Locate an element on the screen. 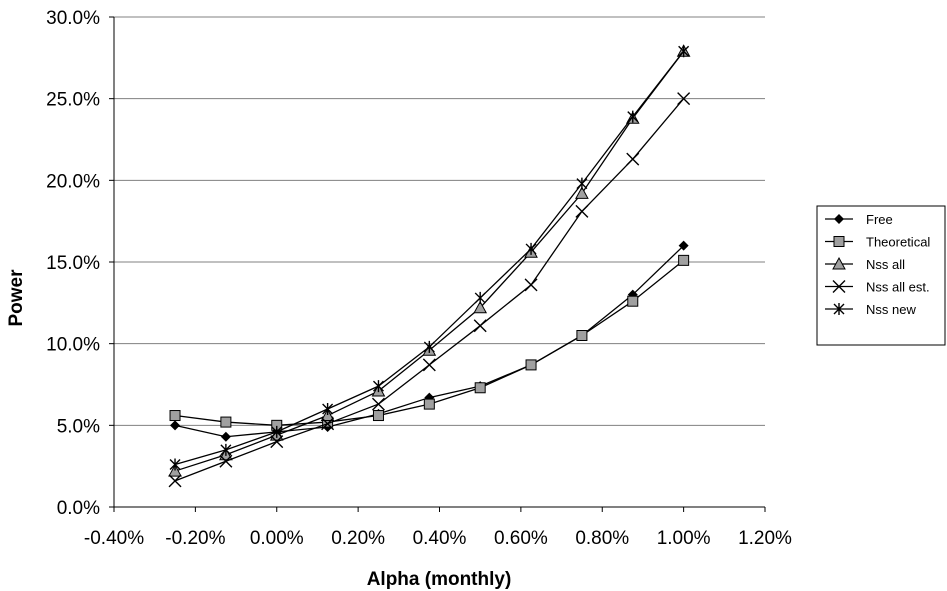  legend-box is located at coordinates (881, 275).